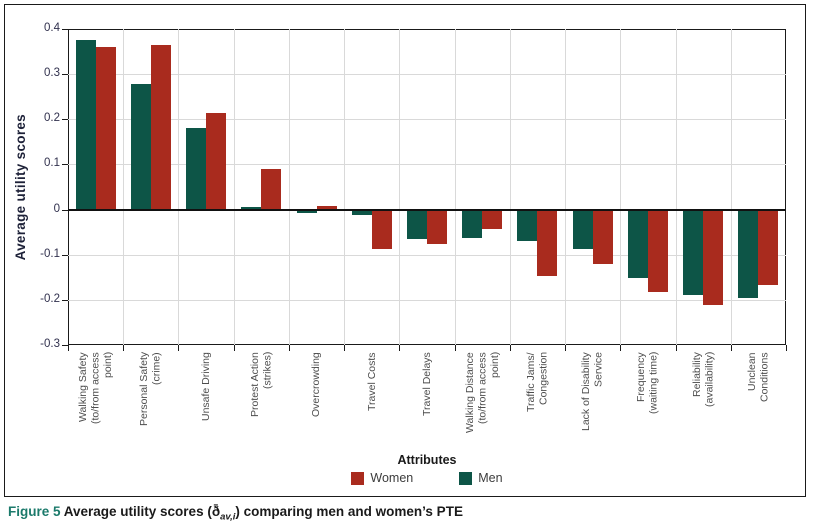 The width and height of the screenshot is (816, 529). What do you see at coordinates (592, 391) in the screenshot?
I see `x-axis-category-label: Lack of Disability Service` at bounding box center [592, 391].